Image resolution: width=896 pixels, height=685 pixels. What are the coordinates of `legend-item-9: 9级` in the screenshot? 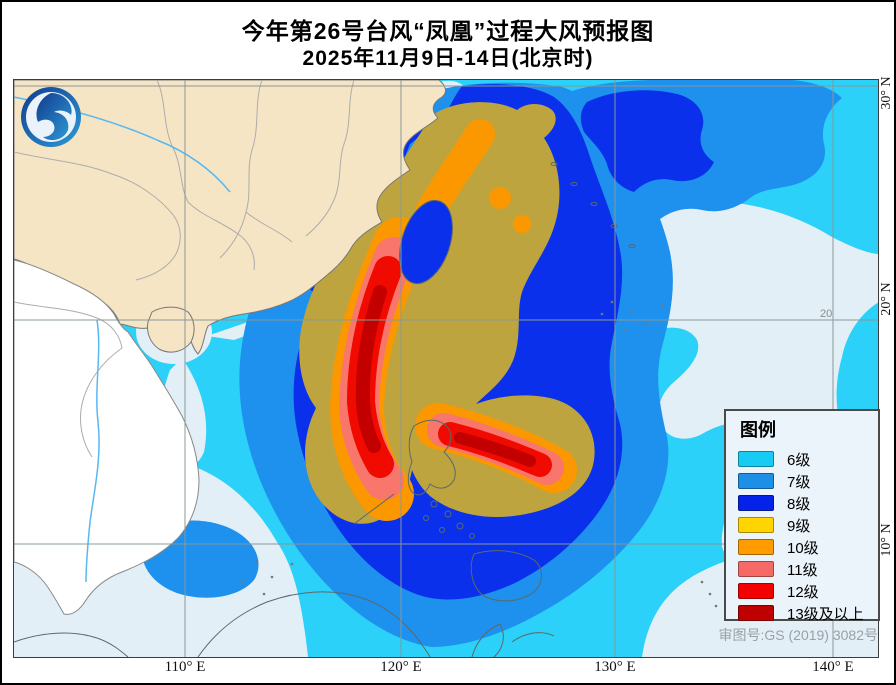 It's located at (808, 525).